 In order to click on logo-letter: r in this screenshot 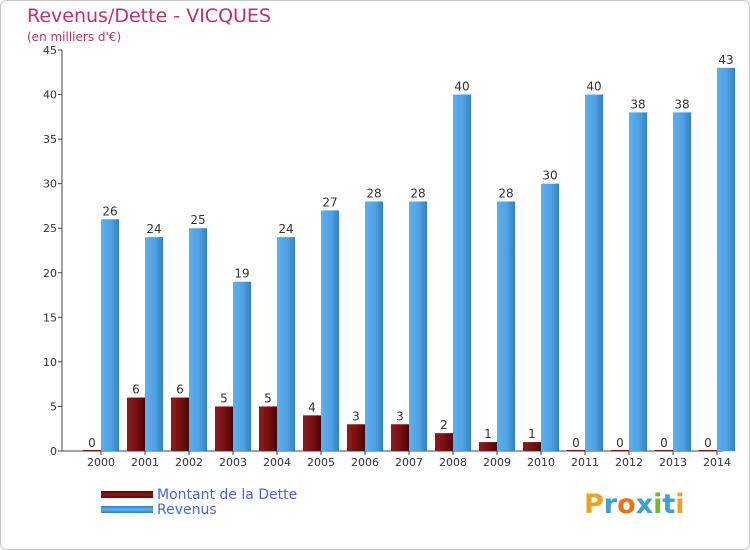, I will do `click(610, 504)`.